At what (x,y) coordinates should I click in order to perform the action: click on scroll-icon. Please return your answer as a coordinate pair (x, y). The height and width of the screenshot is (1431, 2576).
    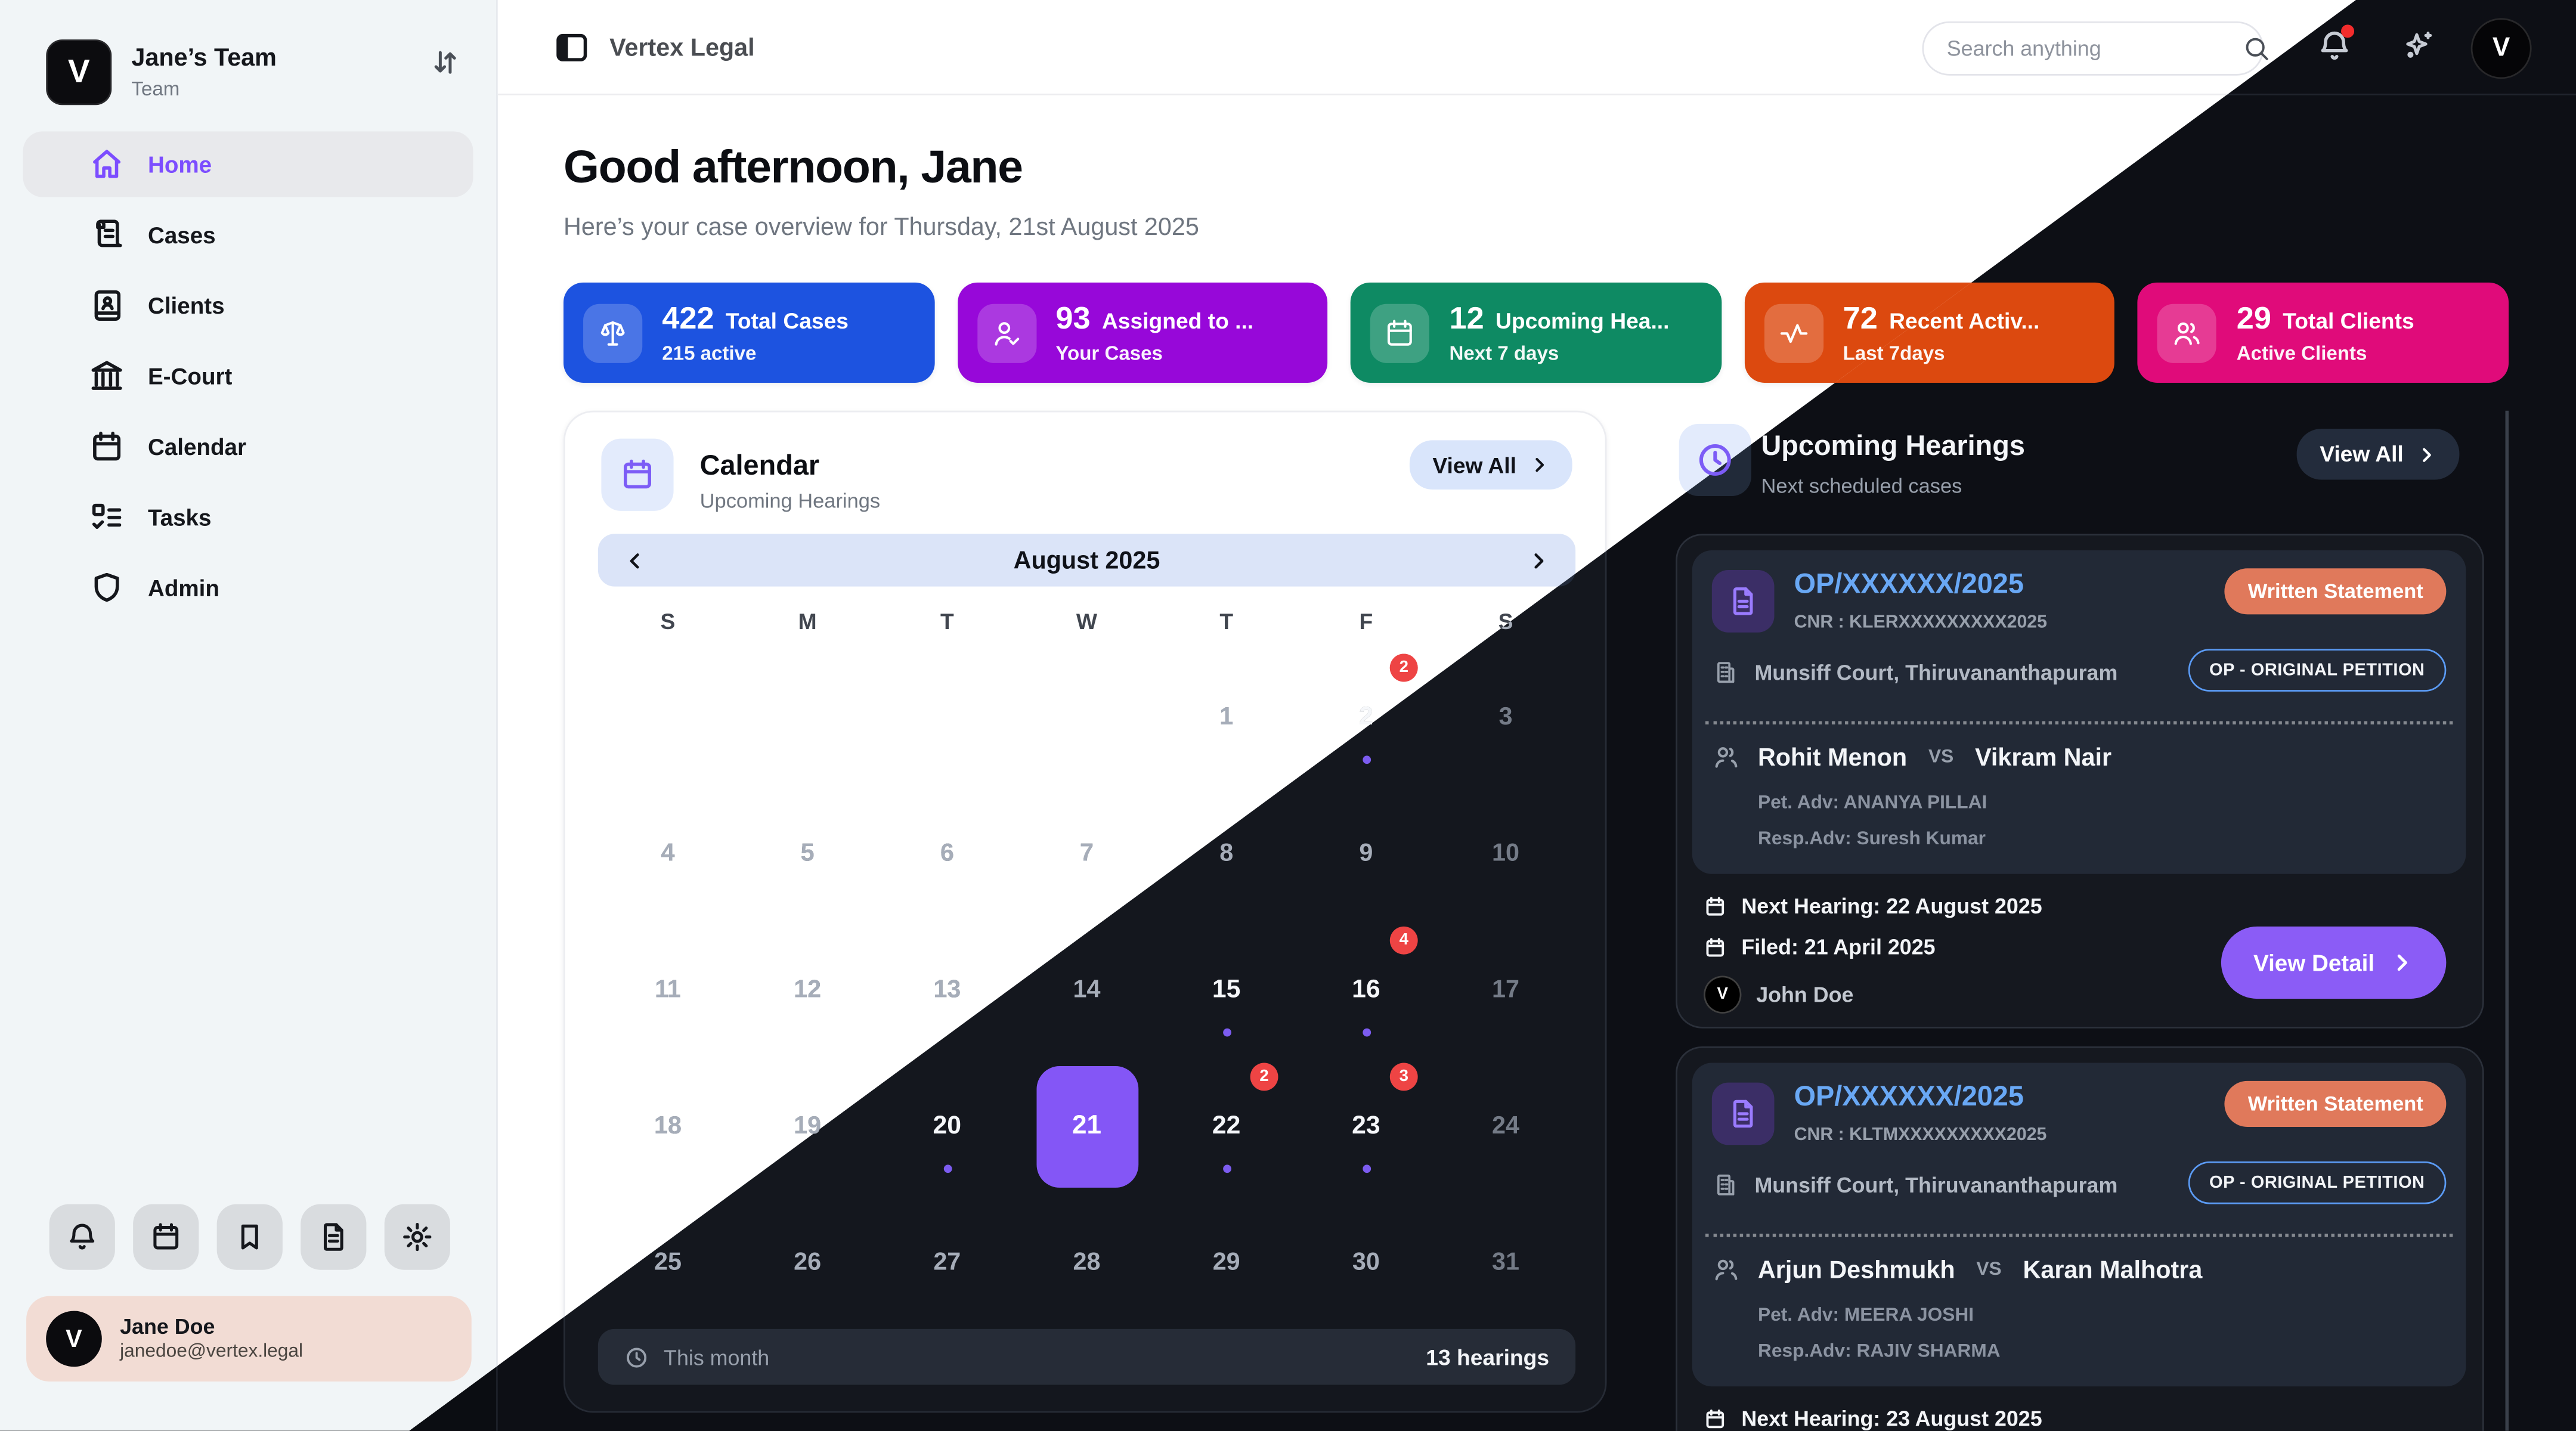
    Looking at the image, I should click on (107, 235).